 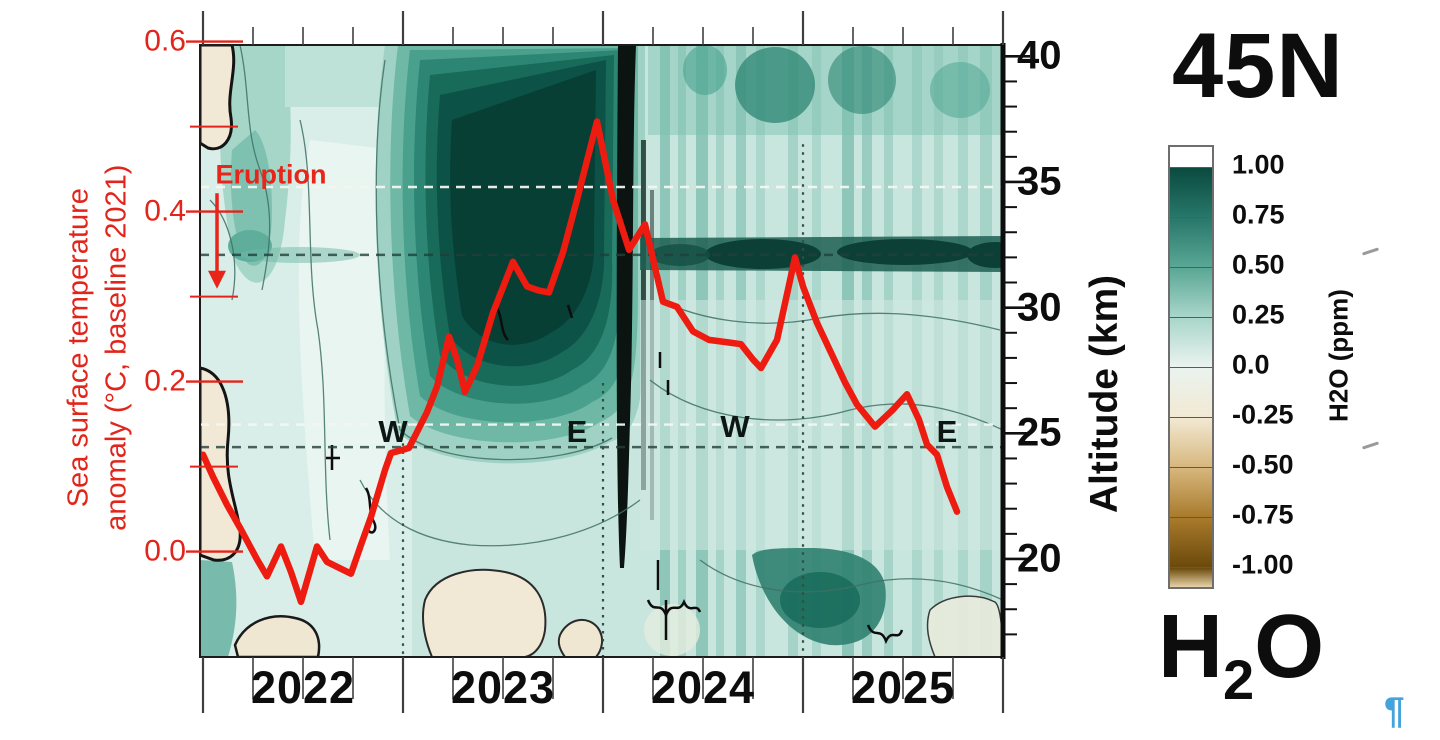 I want to click on eruption-arrow-head, so click(x=217, y=279).